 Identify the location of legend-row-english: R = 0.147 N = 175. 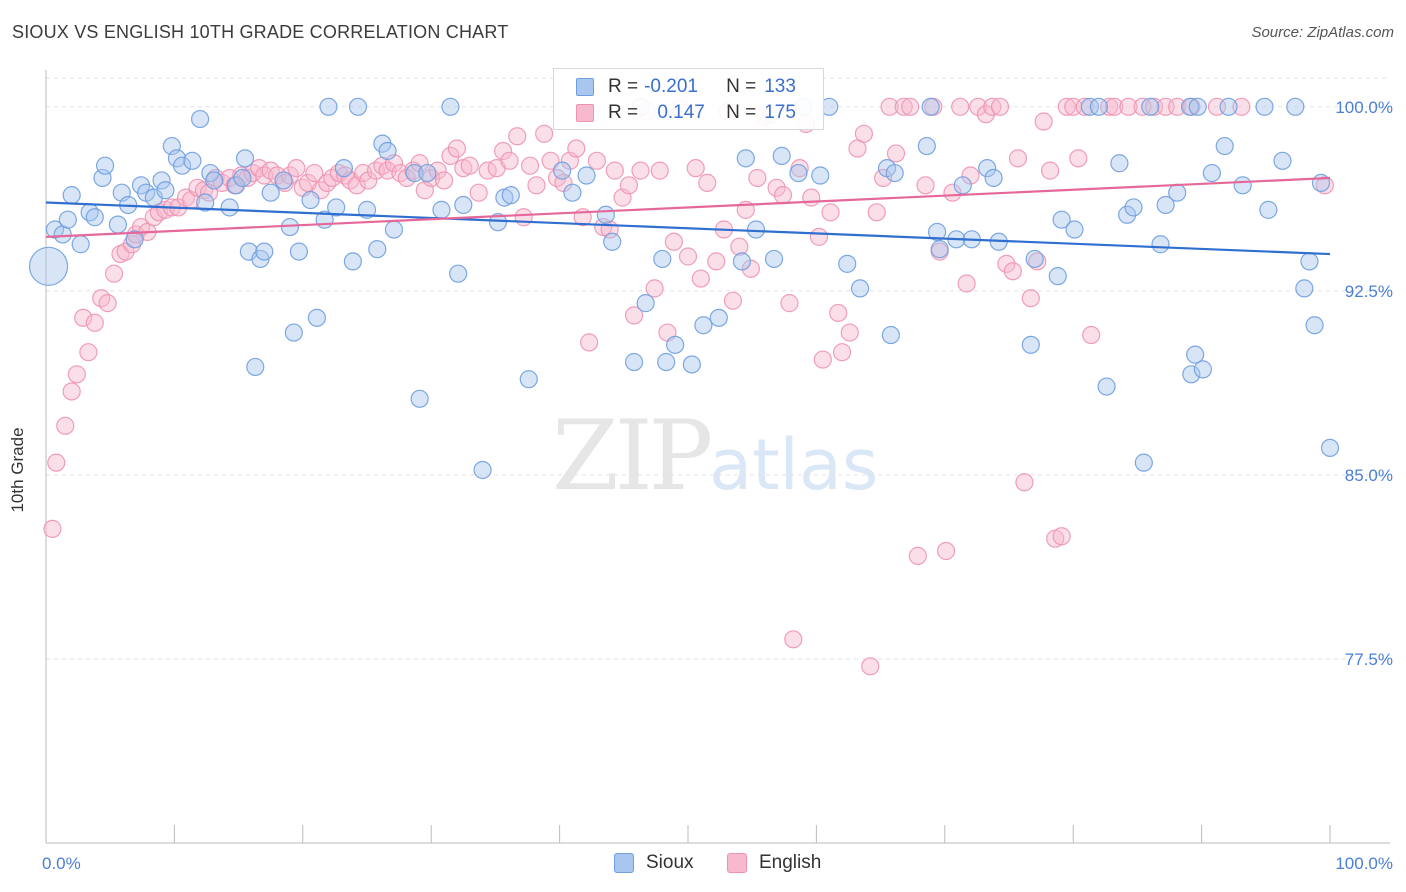
(686, 113).